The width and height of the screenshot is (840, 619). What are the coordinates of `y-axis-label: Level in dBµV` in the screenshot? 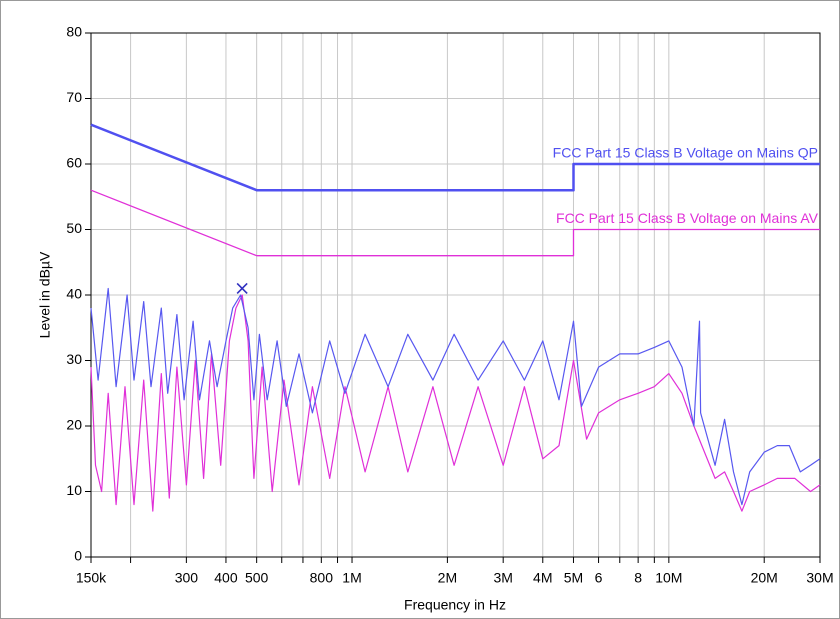 It's located at (45, 294).